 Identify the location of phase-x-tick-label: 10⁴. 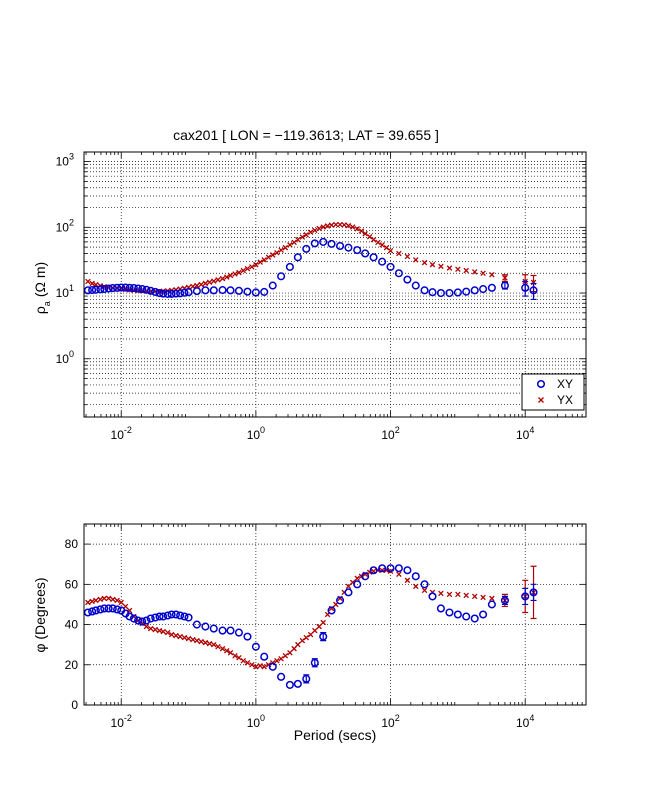
(525, 721).